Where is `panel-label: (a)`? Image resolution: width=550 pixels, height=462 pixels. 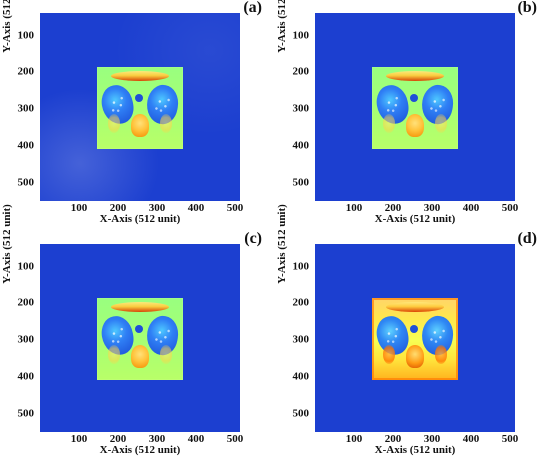
panel-label: (a) is located at coordinates (252, 8).